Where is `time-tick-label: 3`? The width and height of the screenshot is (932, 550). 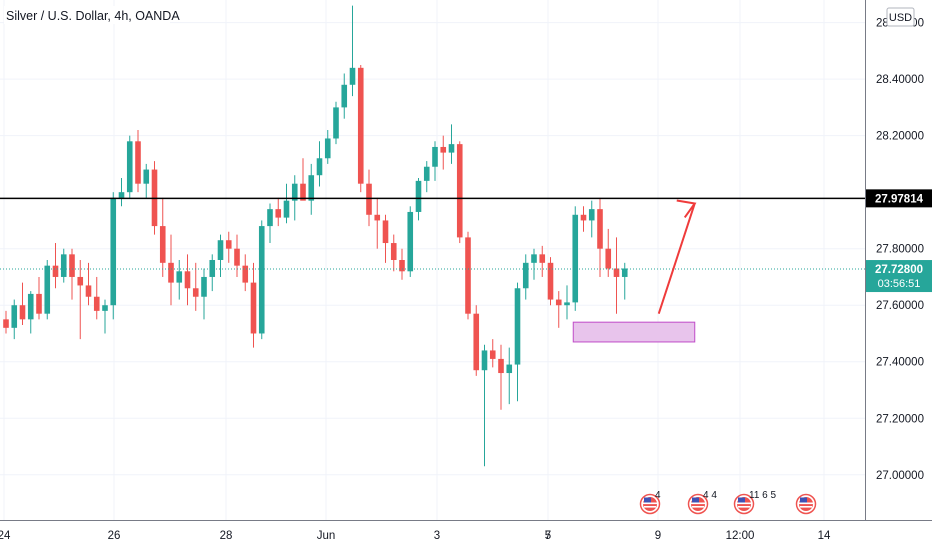 time-tick-label: 3 is located at coordinates (437, 536).